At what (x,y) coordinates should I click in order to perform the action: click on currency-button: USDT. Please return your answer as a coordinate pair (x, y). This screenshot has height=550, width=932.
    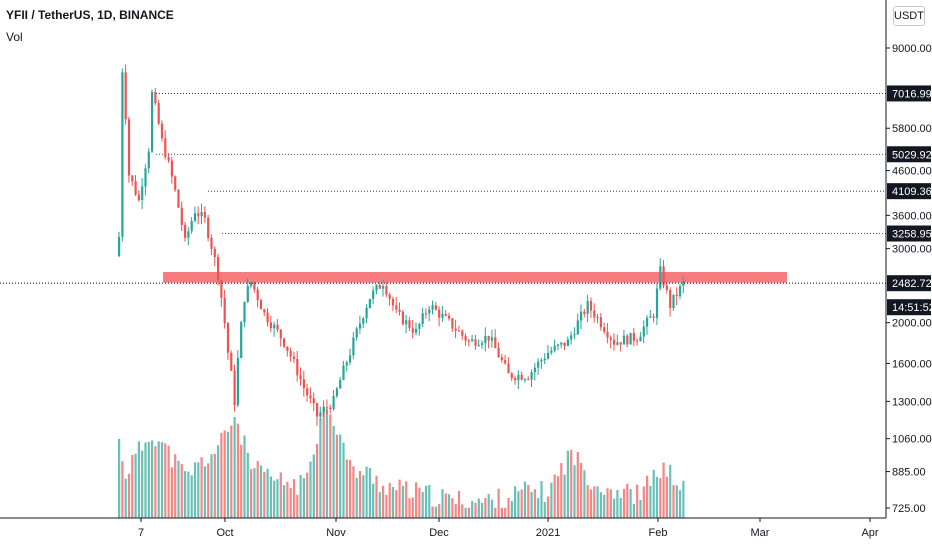
    Looking at the image, I should click on (909, 16).